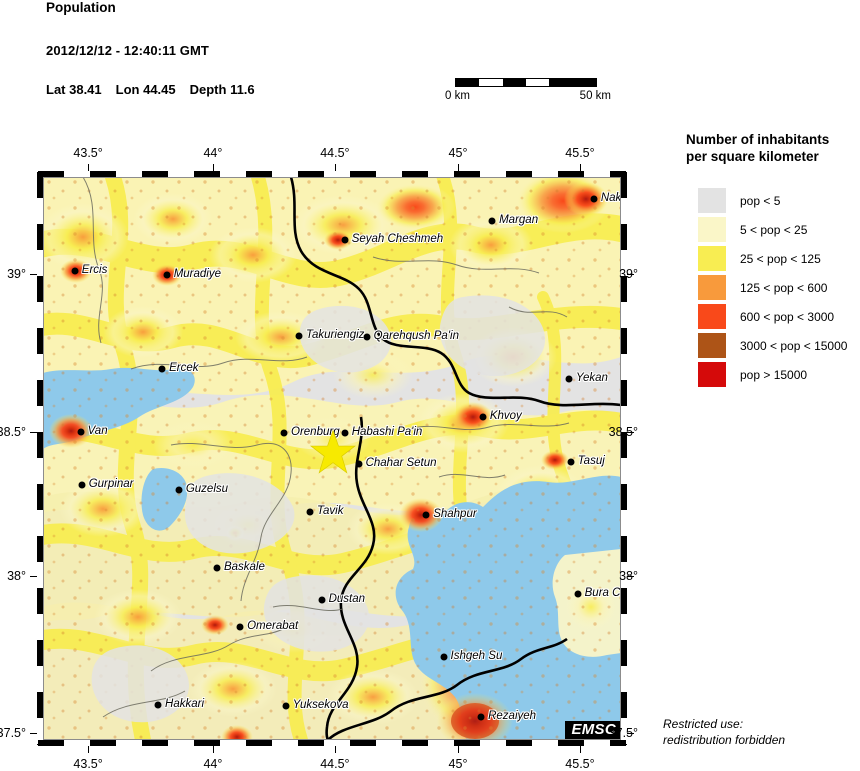 This screenshot has width=860, height=771. I want to click on city-name: Seyah Cheshmeh, so click(397, 239).